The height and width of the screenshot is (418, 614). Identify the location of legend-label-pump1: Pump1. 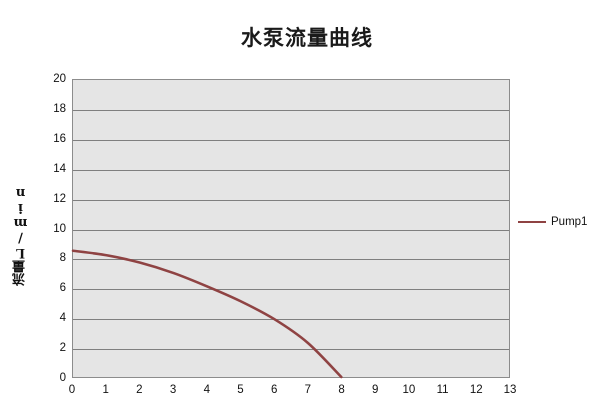
(569, 222).